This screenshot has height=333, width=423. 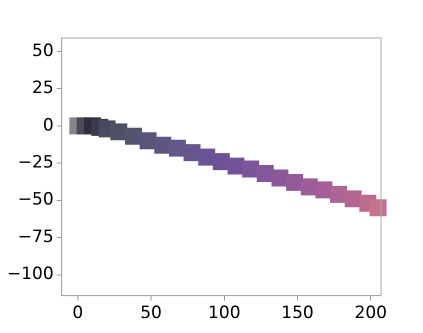 I want to click on x-tick-label: 150, so click(x=297, y=313).